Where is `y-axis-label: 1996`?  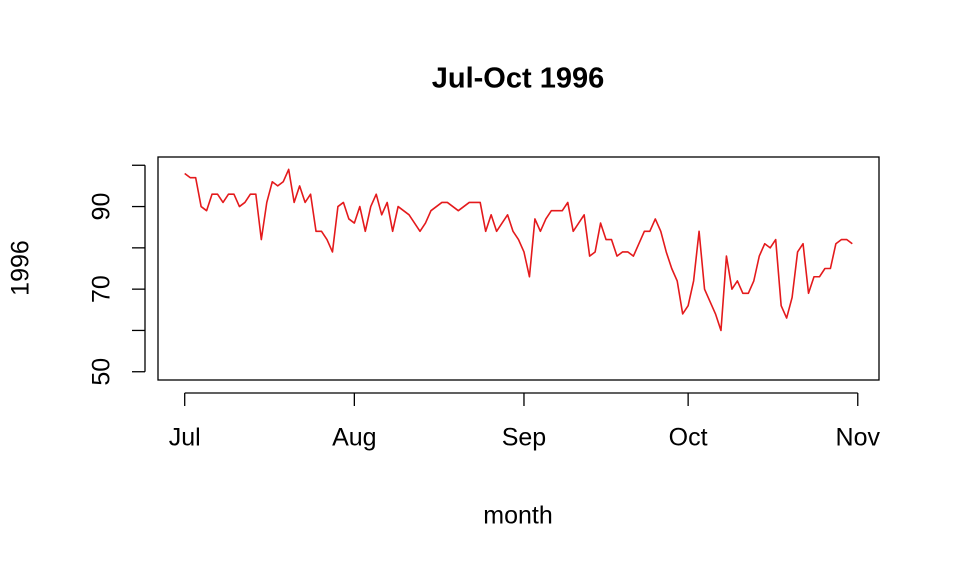 y-axis-label: 1996 is located at coordinates (21, 268).